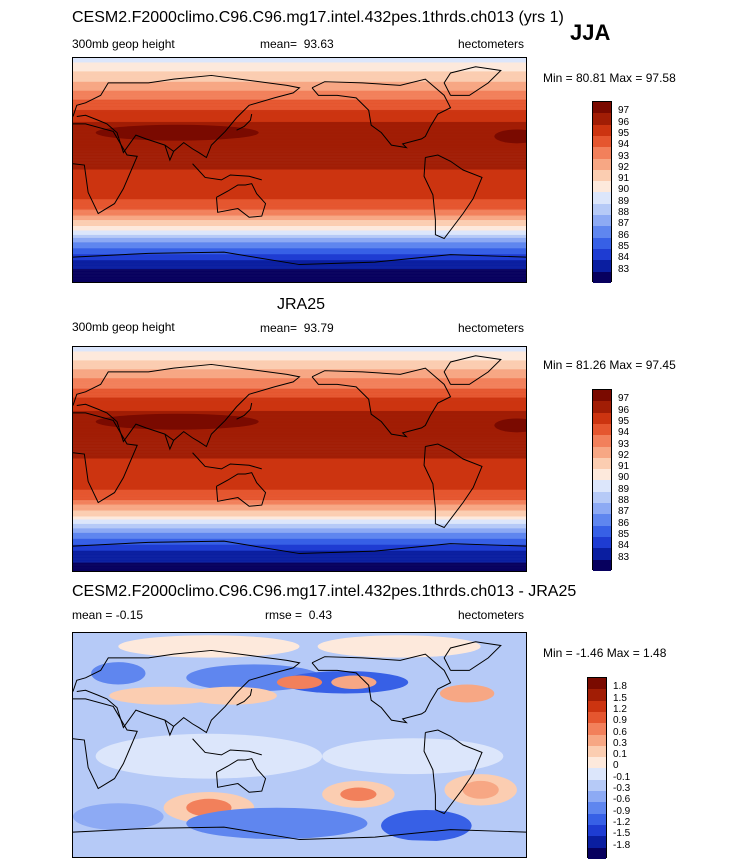 This screenshot has height=865, width=732. I want to click on colorbar-tick-label: 0.6, so click(620, 732).